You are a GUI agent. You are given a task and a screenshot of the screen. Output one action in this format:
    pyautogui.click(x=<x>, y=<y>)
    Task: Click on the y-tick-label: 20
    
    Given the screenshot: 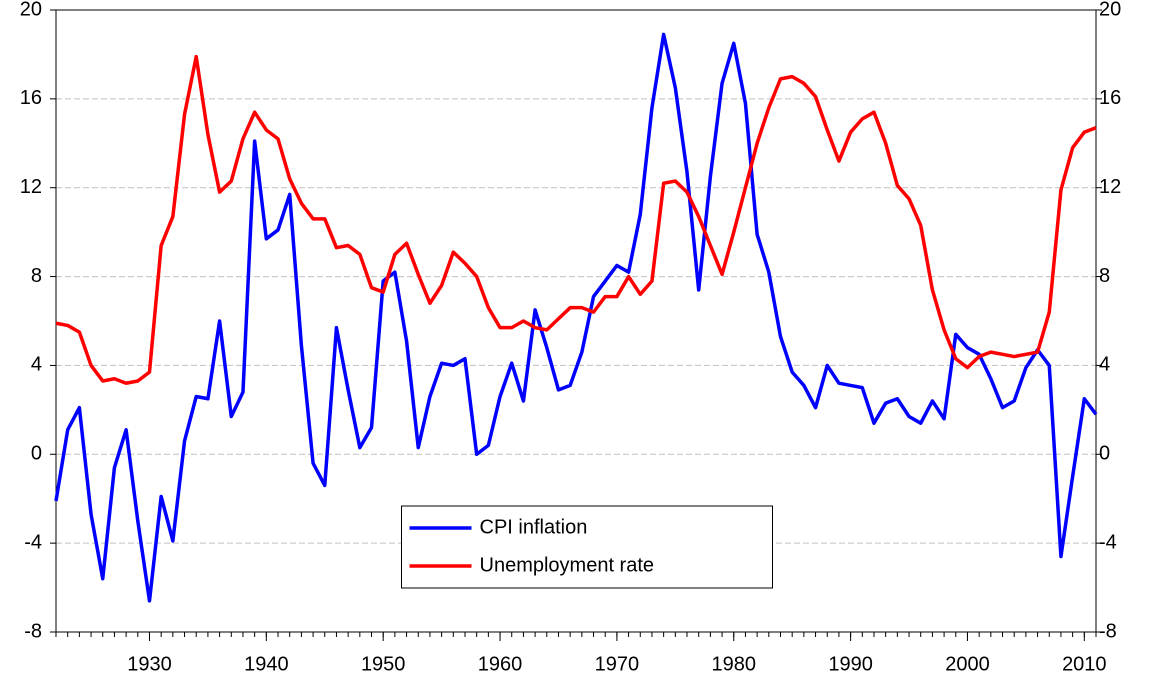 What is the action you would take?
    pyautogui.click(x=31, y=10)
    